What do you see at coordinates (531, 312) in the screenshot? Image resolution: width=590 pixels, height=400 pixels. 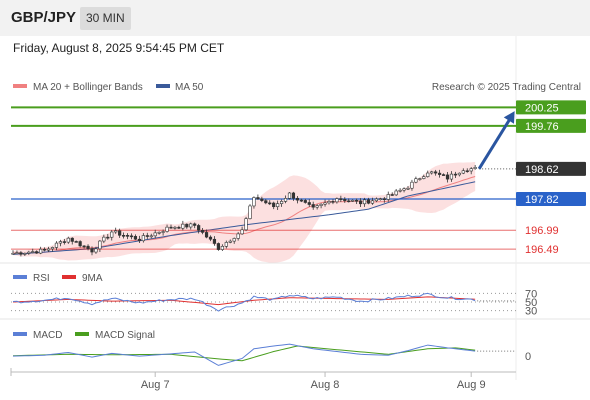 I see `rsi-tick-label: 30` at bounding box center [531, 312].